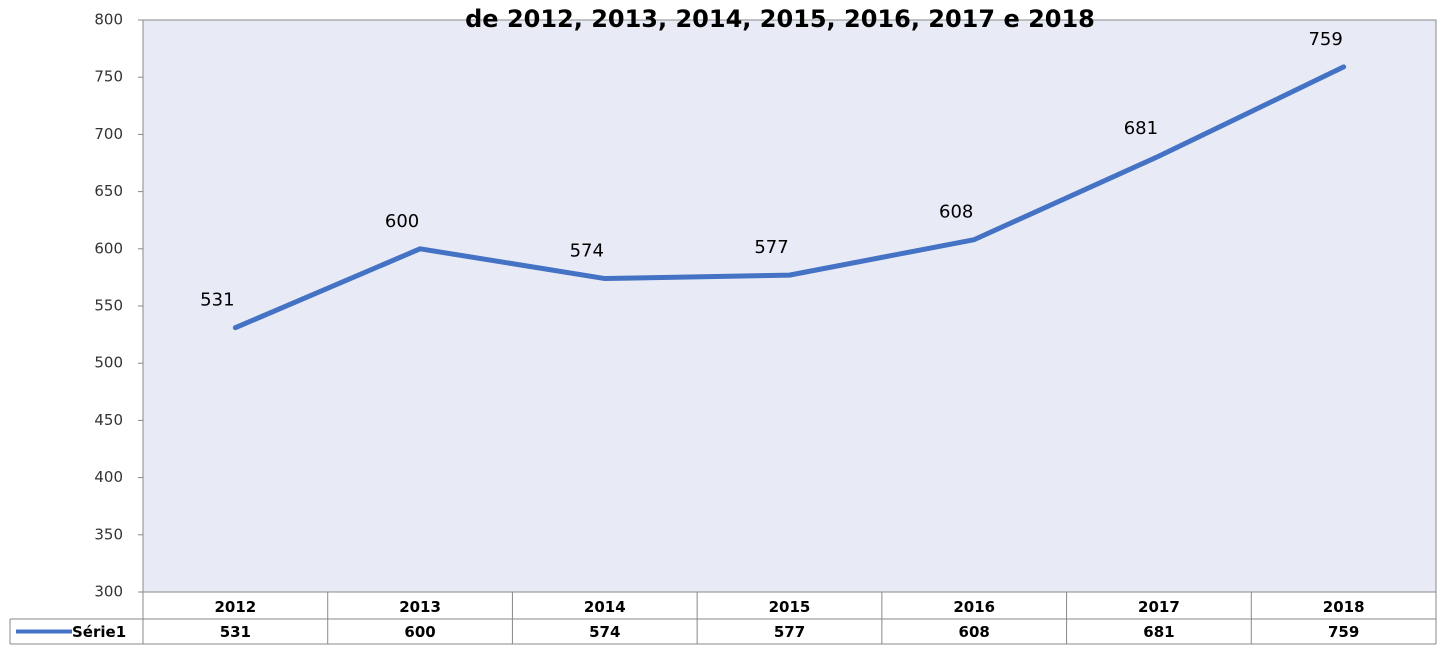 The image size is (1437, 646). I want to click on table-value: 759, so click(1343, 632).